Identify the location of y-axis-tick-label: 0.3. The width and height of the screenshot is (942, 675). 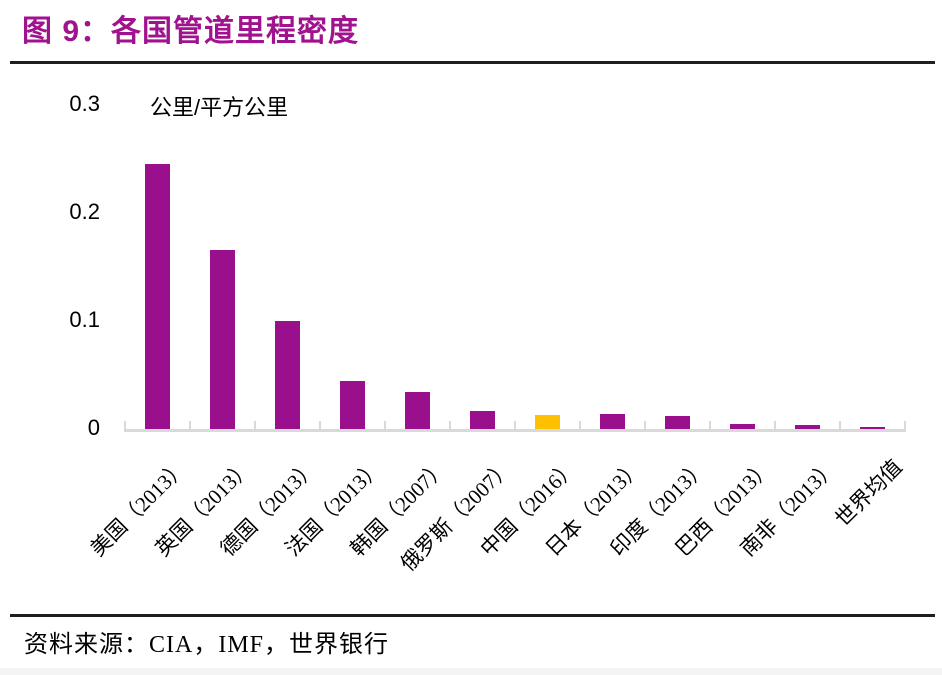
(84, 103).